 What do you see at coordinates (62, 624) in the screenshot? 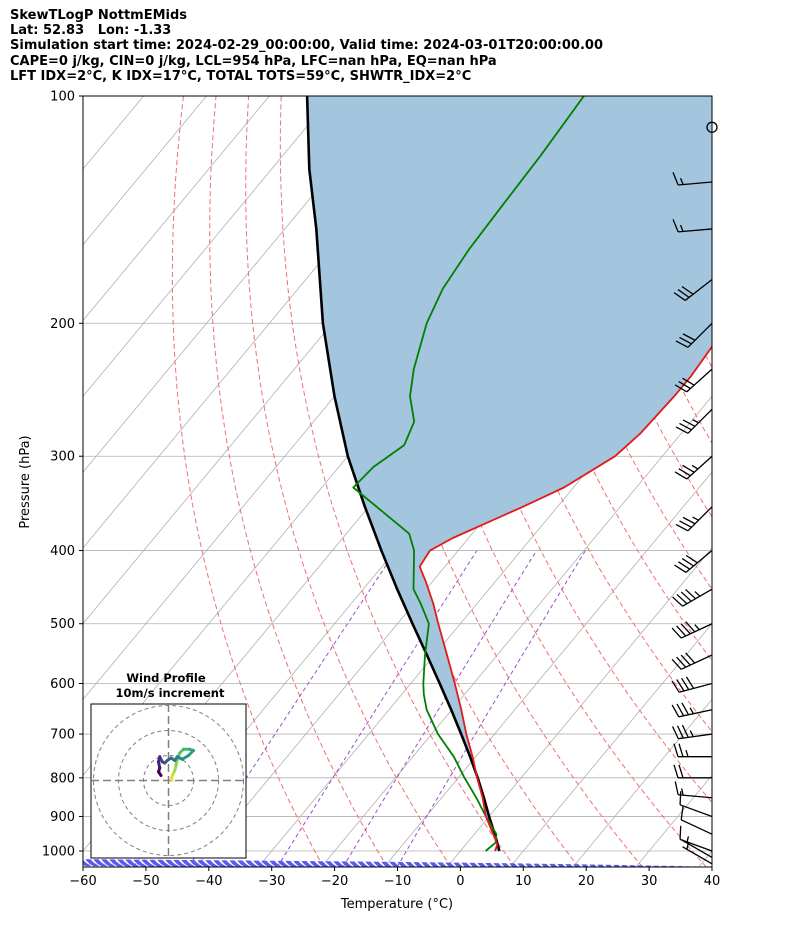
I see `y-tick-label: 500` at bounding box center [62, 624].